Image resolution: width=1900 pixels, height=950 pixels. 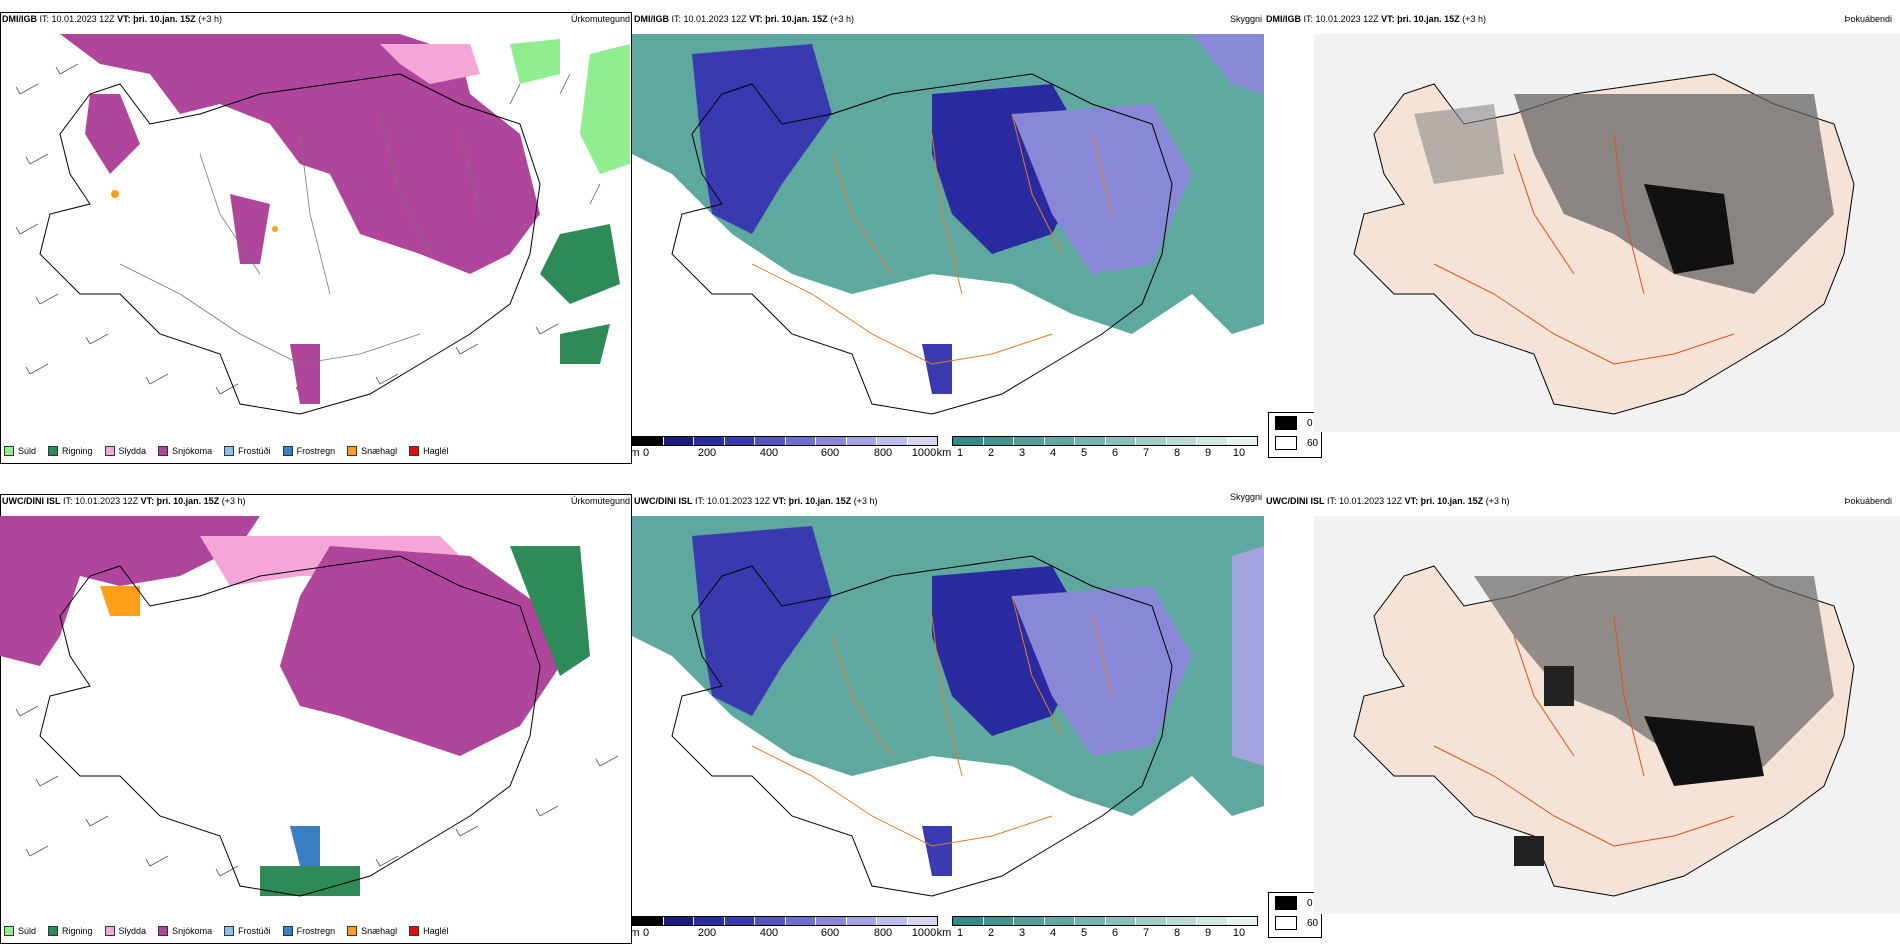 I want to click on colorbar-tick: 6, so click(x=1115, y=933).